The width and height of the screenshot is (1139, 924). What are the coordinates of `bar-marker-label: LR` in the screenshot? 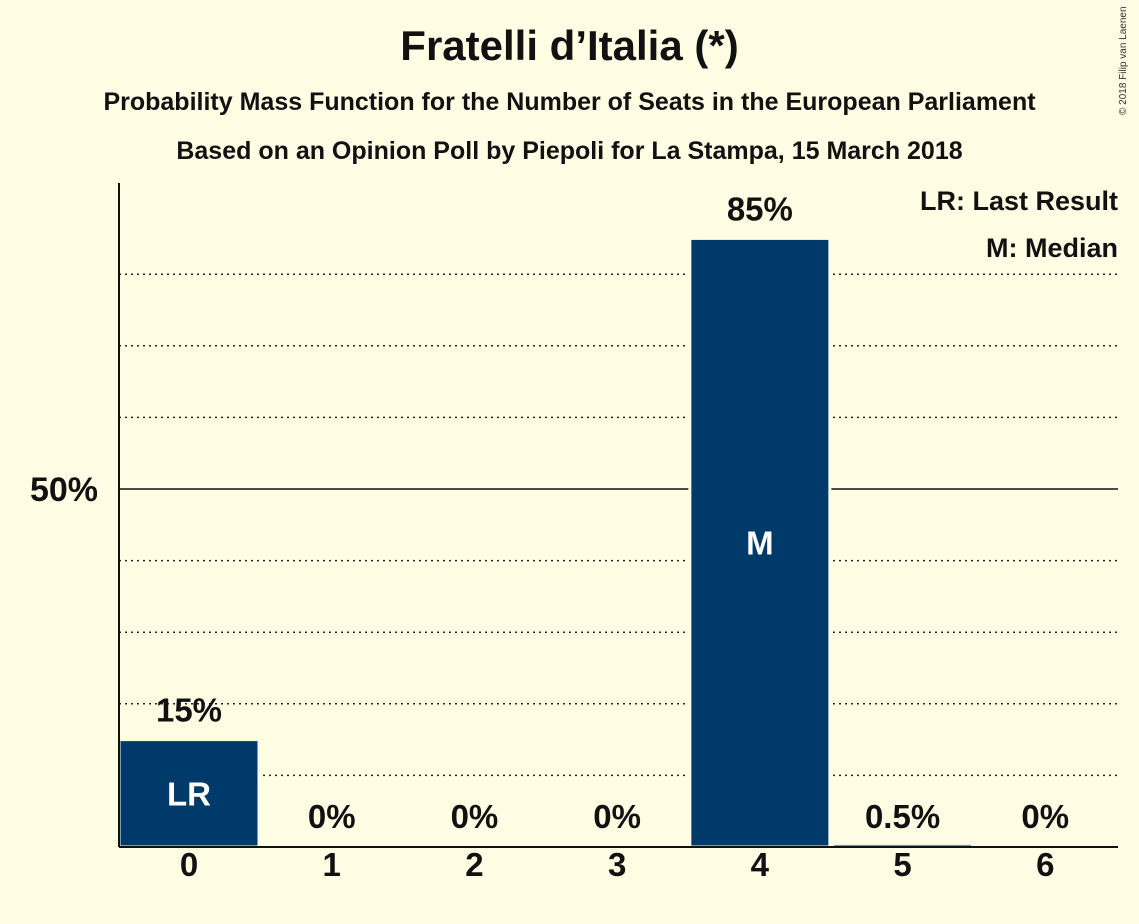 It's located at (189, 793).